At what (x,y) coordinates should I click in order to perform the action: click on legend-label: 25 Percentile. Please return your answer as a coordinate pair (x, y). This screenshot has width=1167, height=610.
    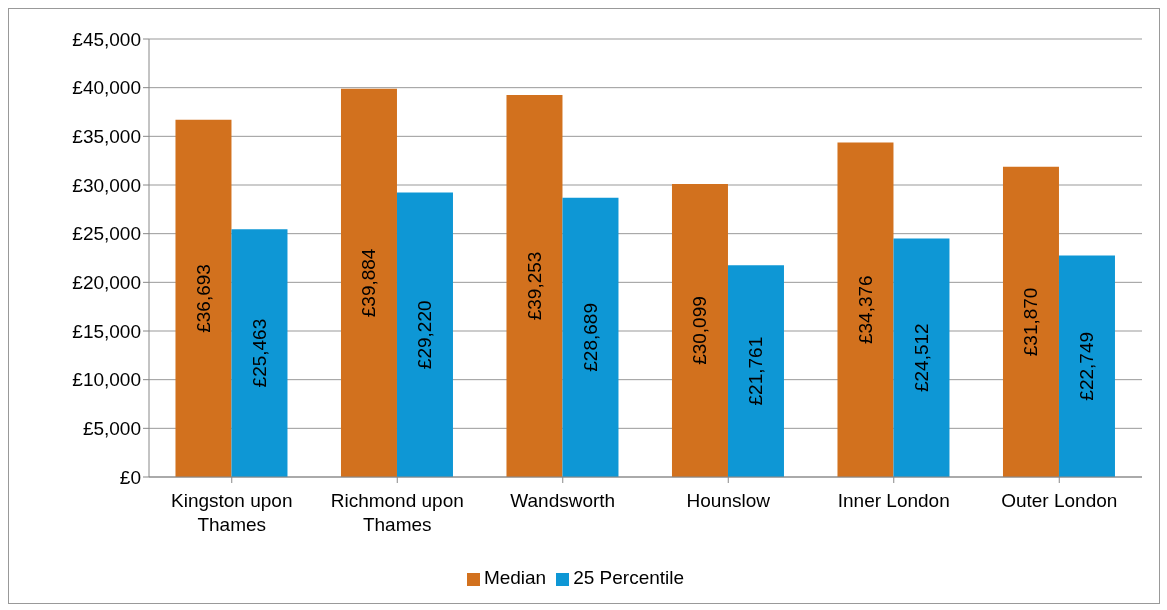
    Looking at the image, I should click on (629, 577).